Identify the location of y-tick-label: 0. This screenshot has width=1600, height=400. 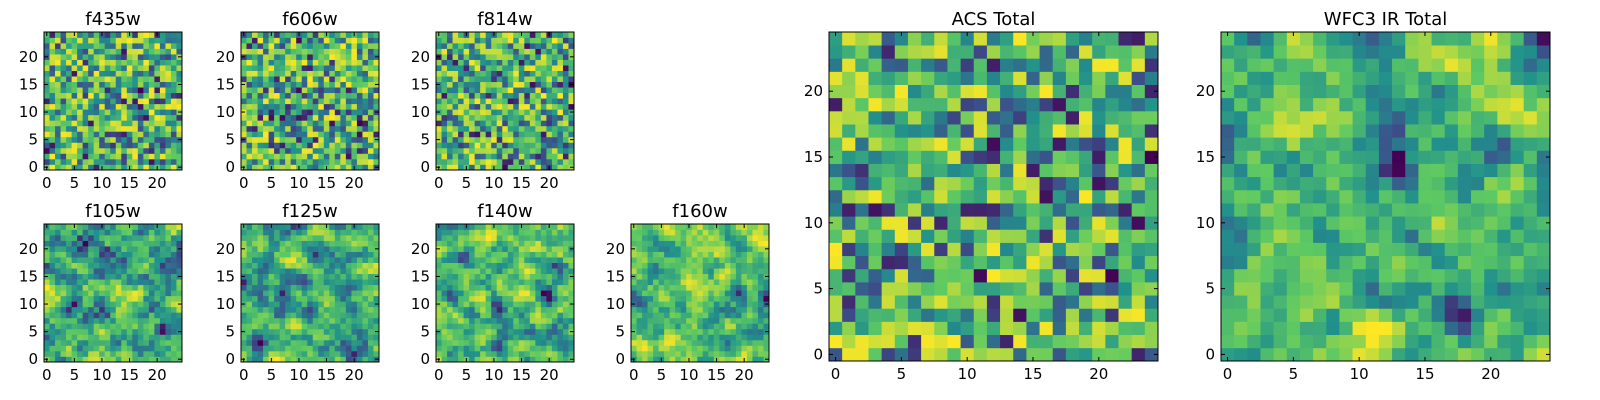
(230, 167).